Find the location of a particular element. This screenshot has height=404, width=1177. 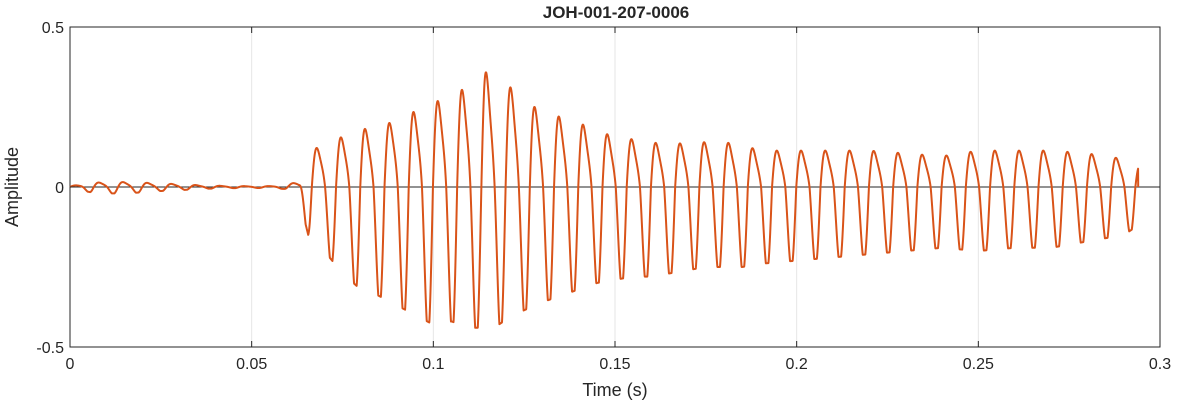

y-axis-label: Amplitude is located at coordinates (12, 187).